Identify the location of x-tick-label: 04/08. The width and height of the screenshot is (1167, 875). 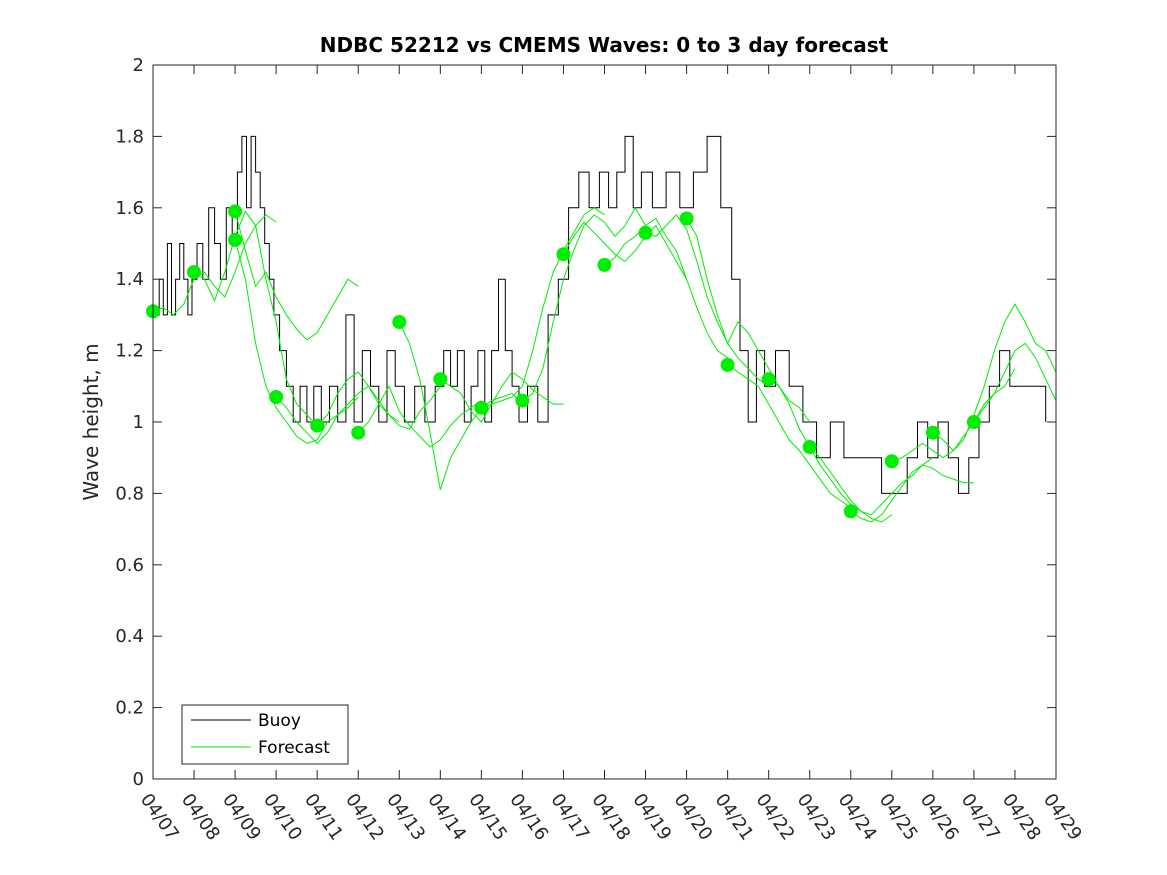
(200, 817).